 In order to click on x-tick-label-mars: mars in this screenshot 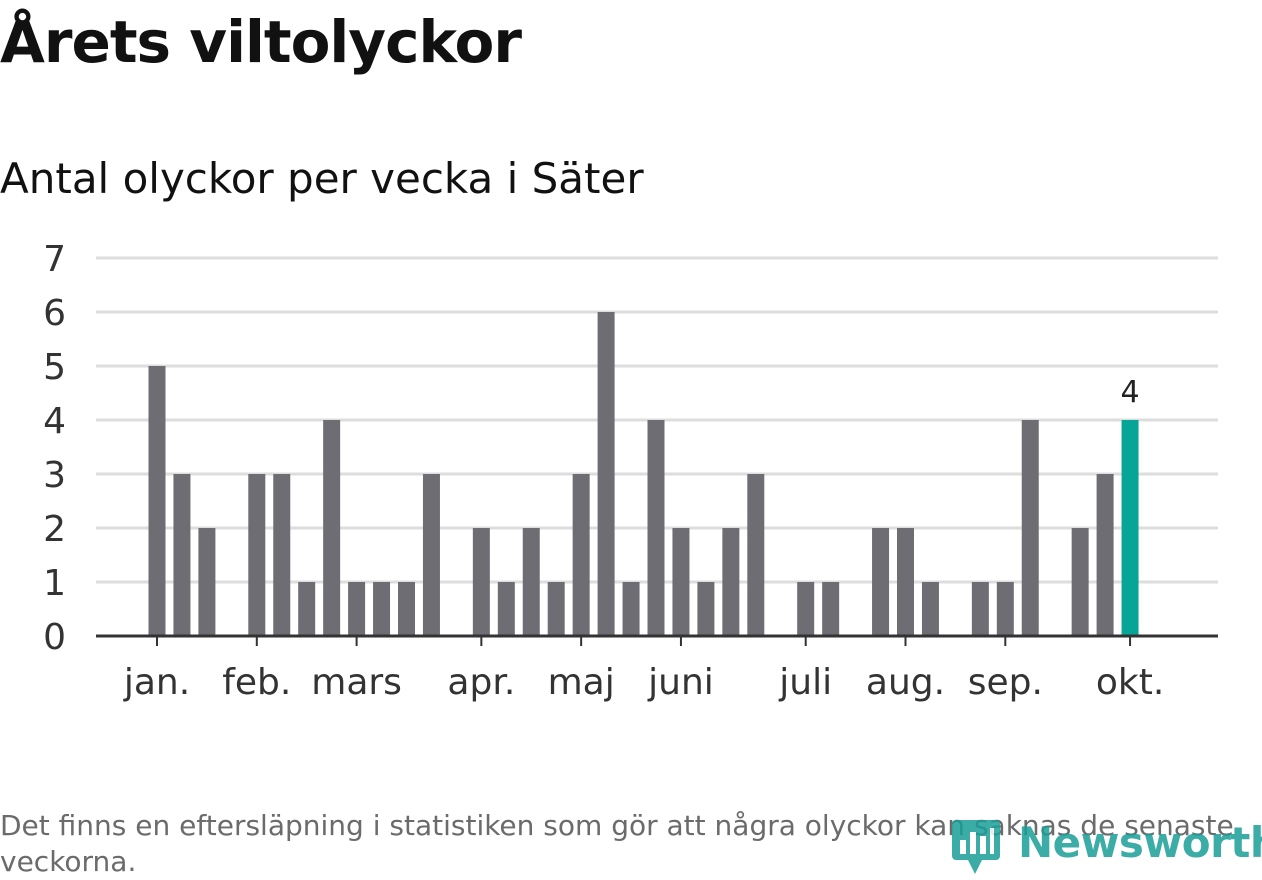, I will do `click(356, 682)`.